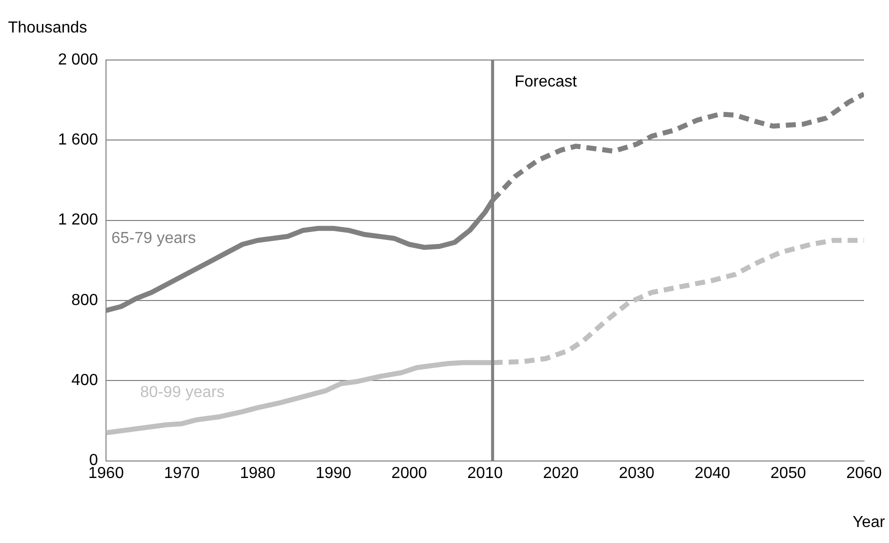 The width and height of the screenshot is (889, 543). What do you see at coordinates (864, 473) in the screenshot?
I see `x-tick-label: 2060` at bounding box center [864, 473].